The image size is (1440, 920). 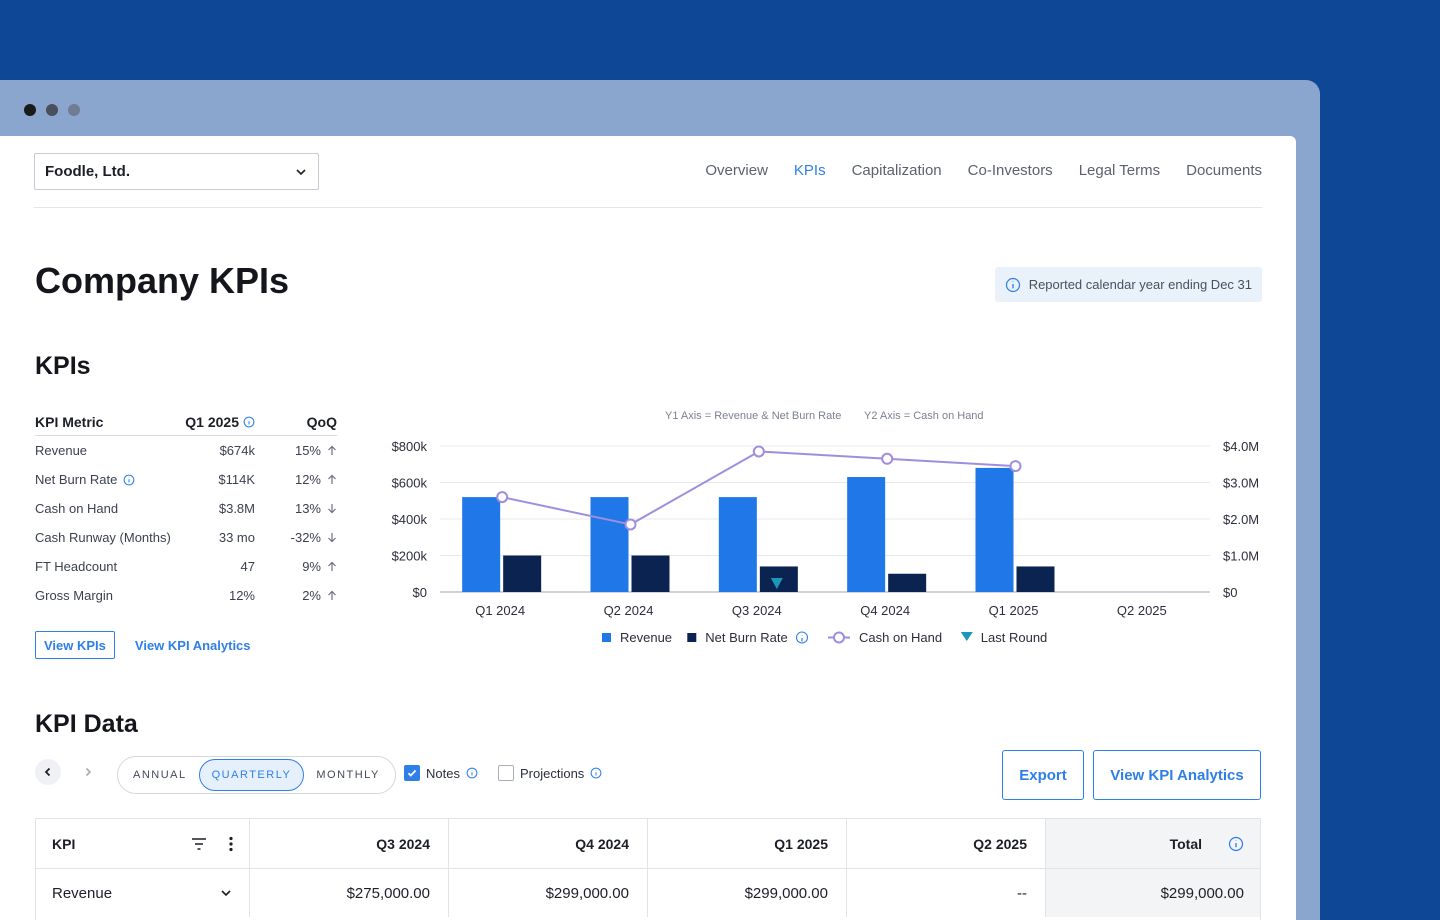 I want to click on chart-line-cash-on-hand, so click(x=758, y=488).